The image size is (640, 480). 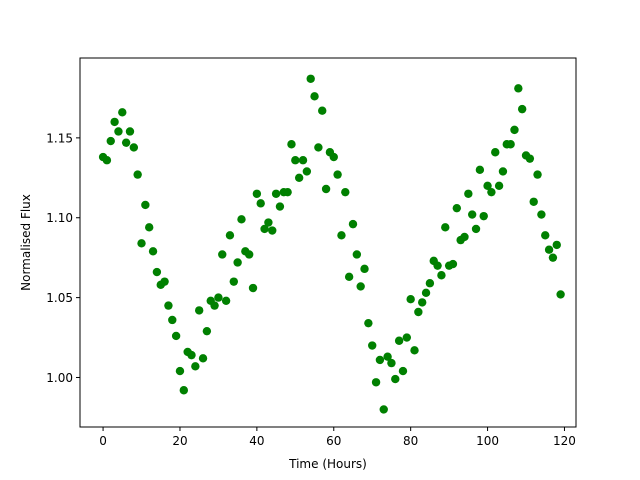 What do you see at coordinates (59, 218) in the screenshot?
I see `y-tick-label: 1.10` at bounding box center [59, 218].